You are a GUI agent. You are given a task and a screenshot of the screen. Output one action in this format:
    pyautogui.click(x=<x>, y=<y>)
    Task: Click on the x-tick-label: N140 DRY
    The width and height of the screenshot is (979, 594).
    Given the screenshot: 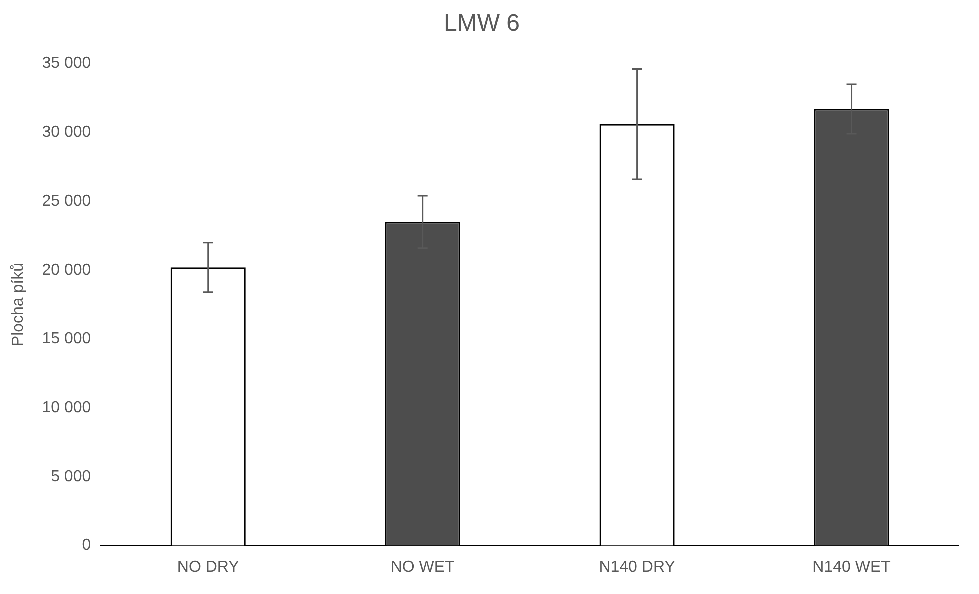 What is the action you would take?
    pyautogui.click(x=637, y=567)
    